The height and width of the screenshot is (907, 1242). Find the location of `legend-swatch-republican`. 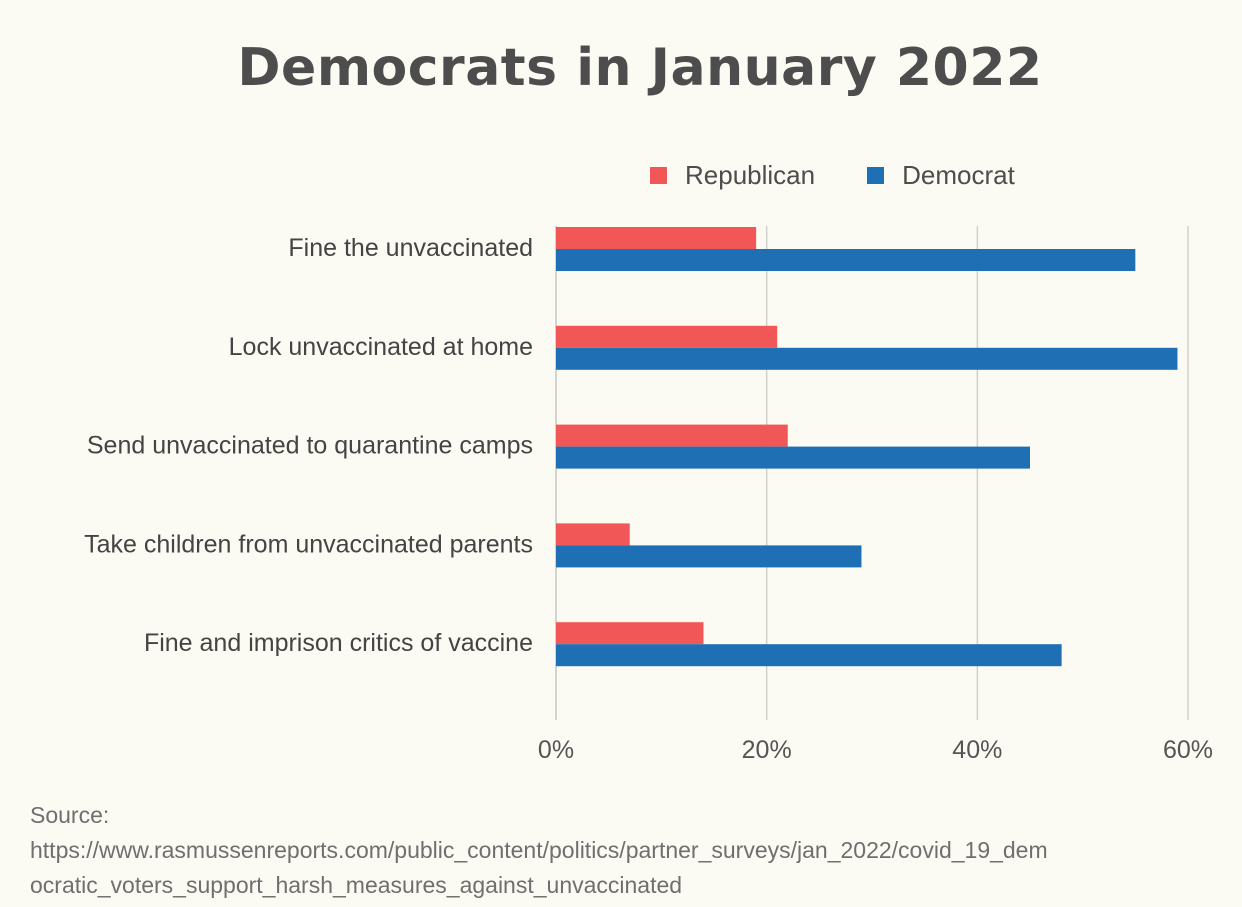

legend-swatch-republican is located at coordinates (658, 175).